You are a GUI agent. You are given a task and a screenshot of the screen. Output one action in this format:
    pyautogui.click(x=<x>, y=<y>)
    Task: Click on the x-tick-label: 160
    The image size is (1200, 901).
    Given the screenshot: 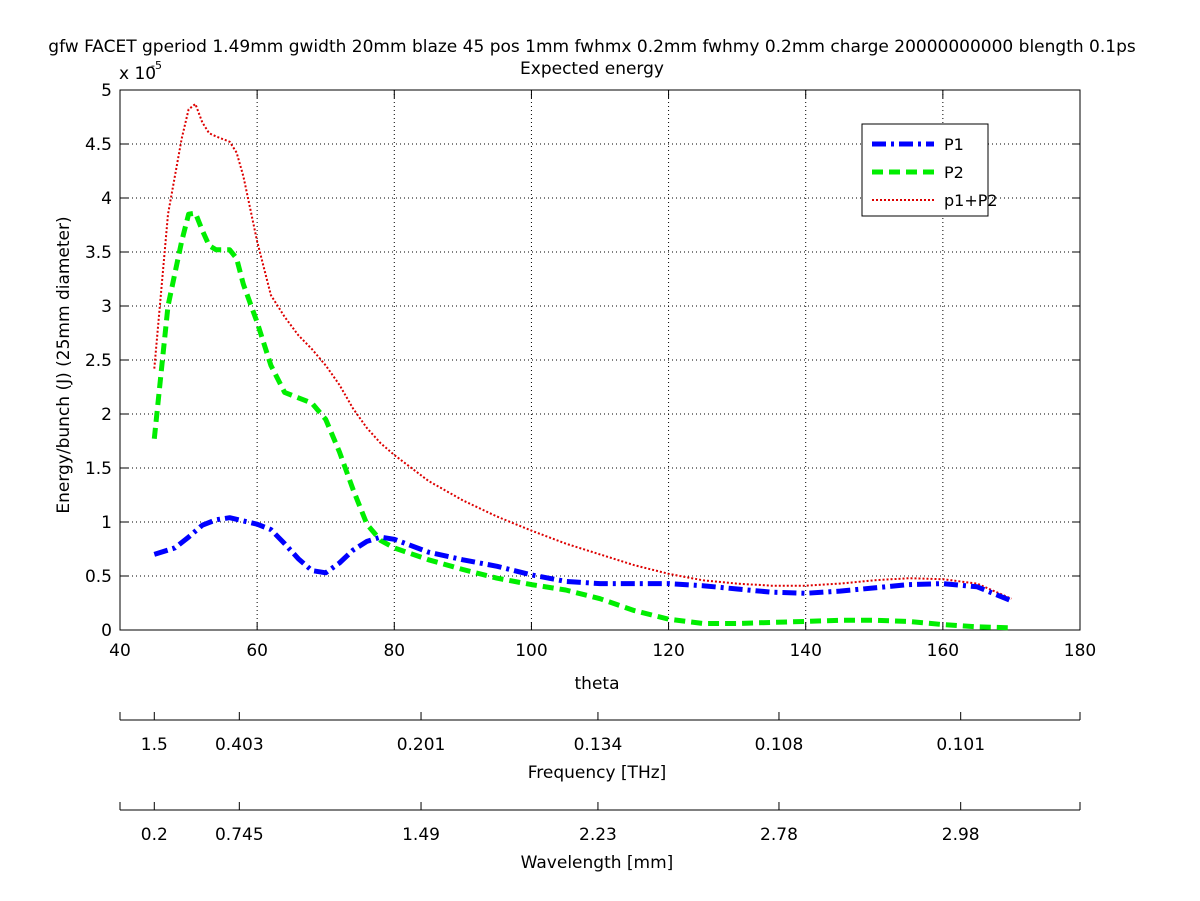 What is the action you would take?
    pyautogui.click(x=943, y=651)
    